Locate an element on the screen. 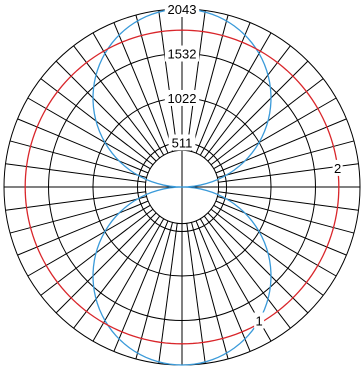 Image resolution: width=363 pixels, height=366 pixels. radial-tick-1022: 1022 is located at coordinates (182, 97).